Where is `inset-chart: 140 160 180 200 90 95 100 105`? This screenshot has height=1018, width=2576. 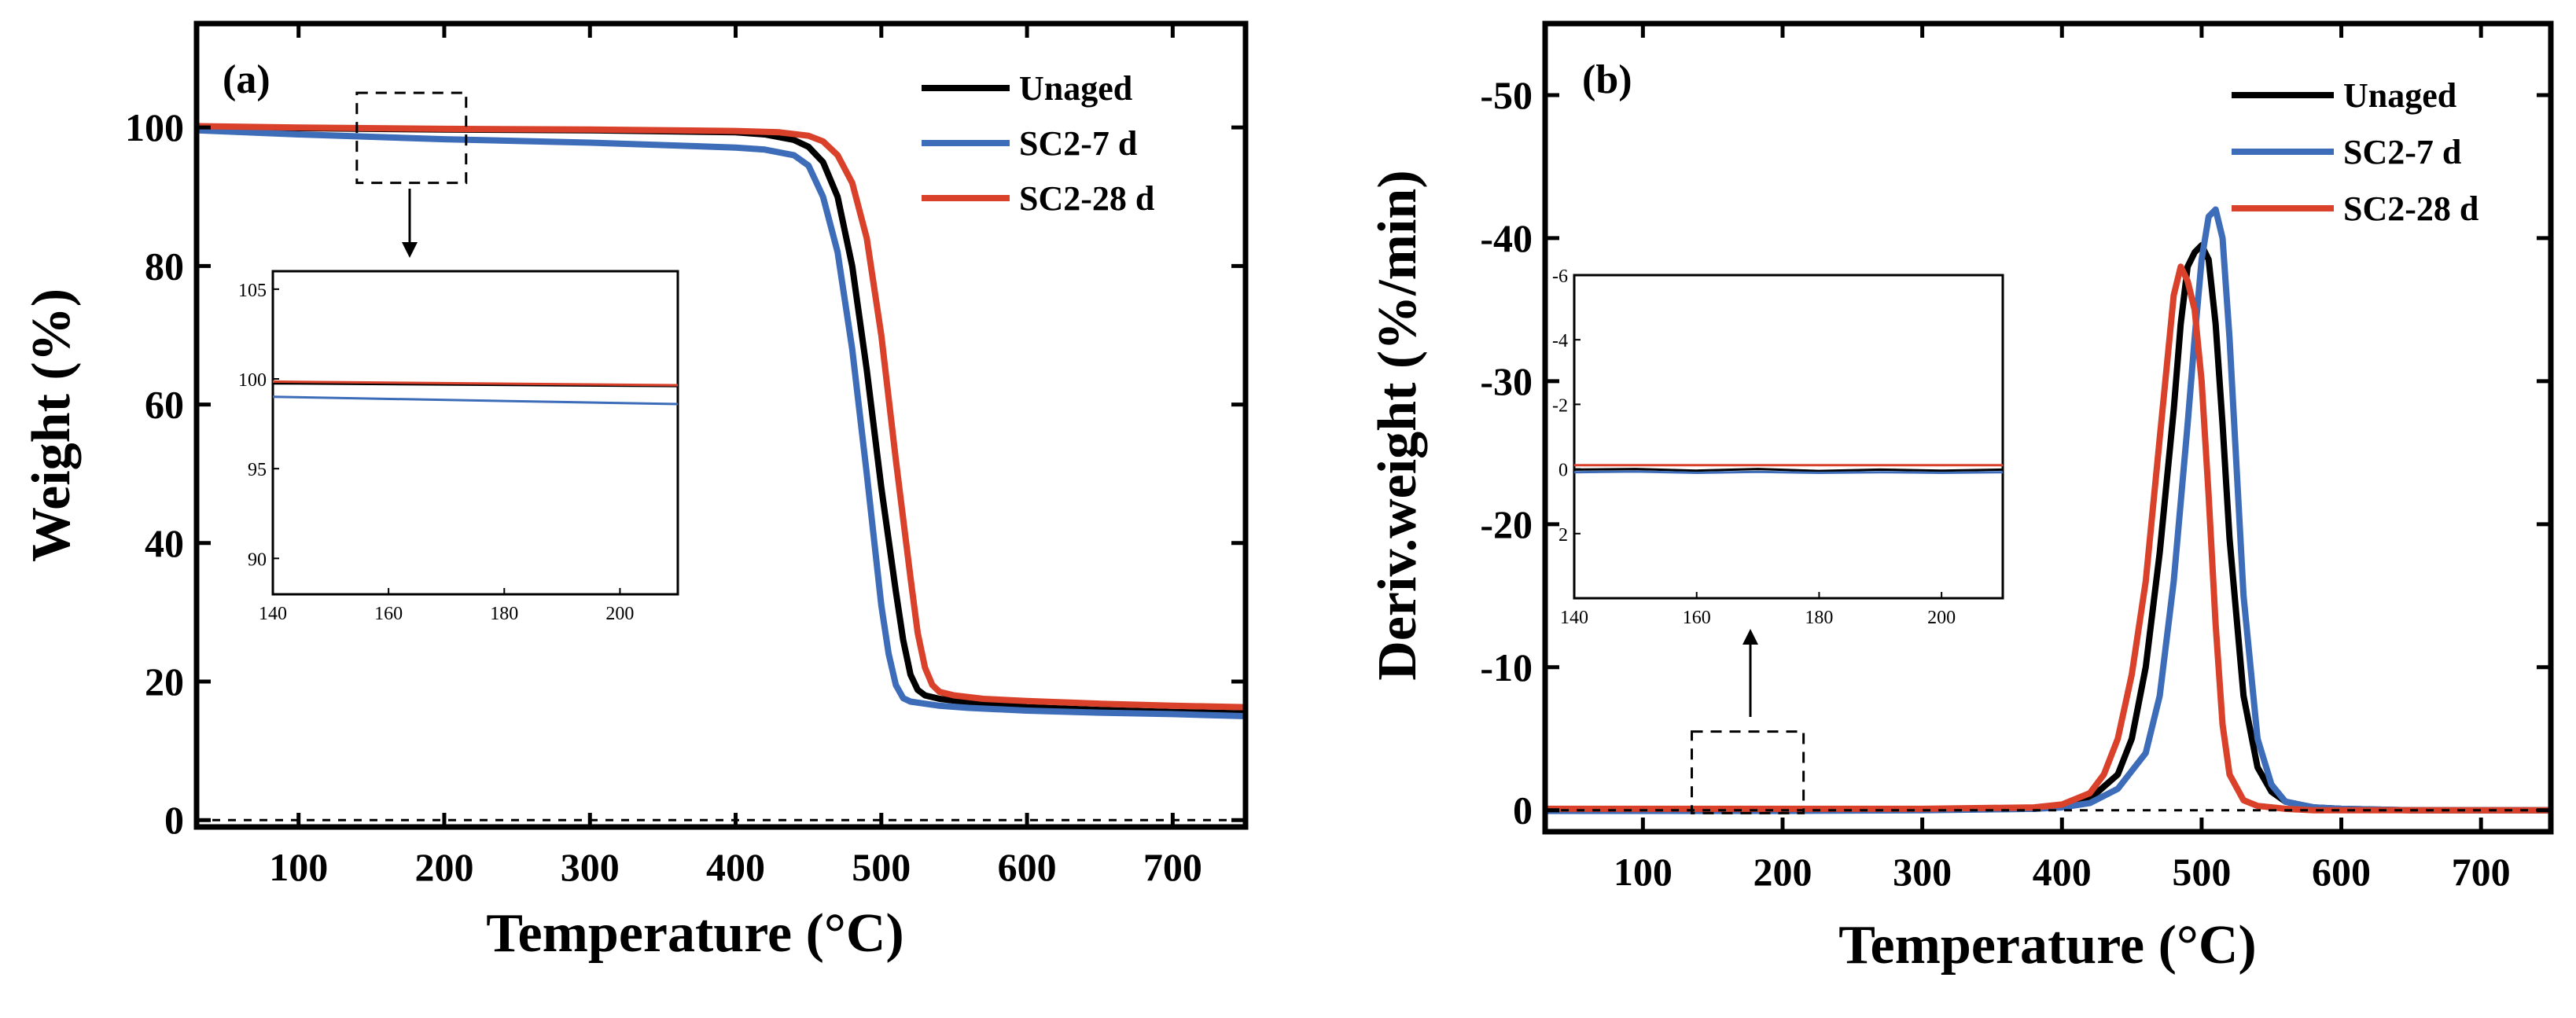 inset-chart: 140 160 180 200 90 95 100 105 is located at coordinates (458, 447).